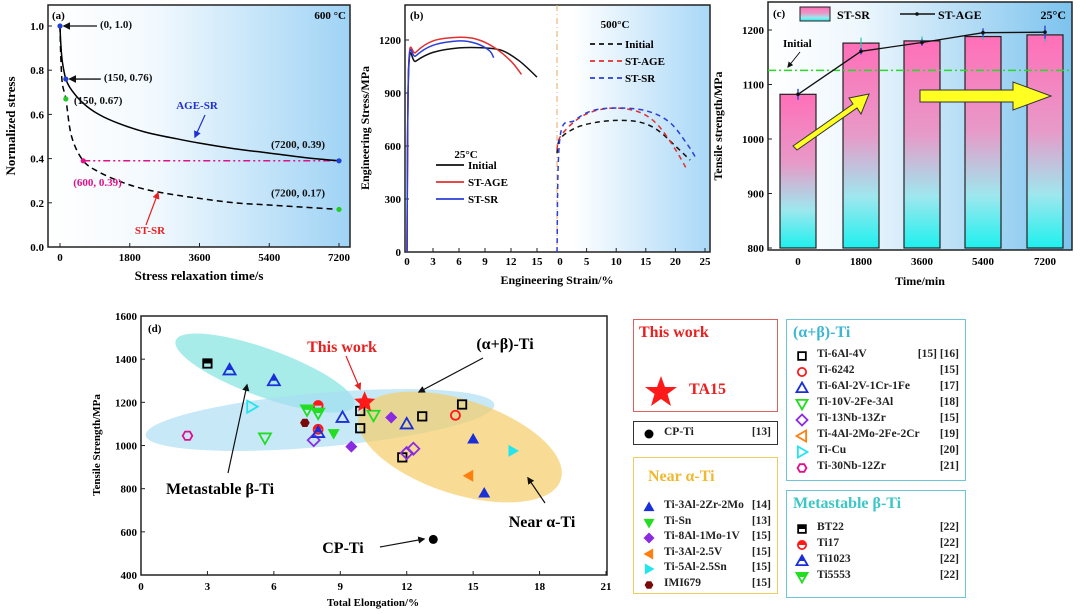 This screenshot has width=1080, height=614. I want to click on square-icon, so click(802, 356).